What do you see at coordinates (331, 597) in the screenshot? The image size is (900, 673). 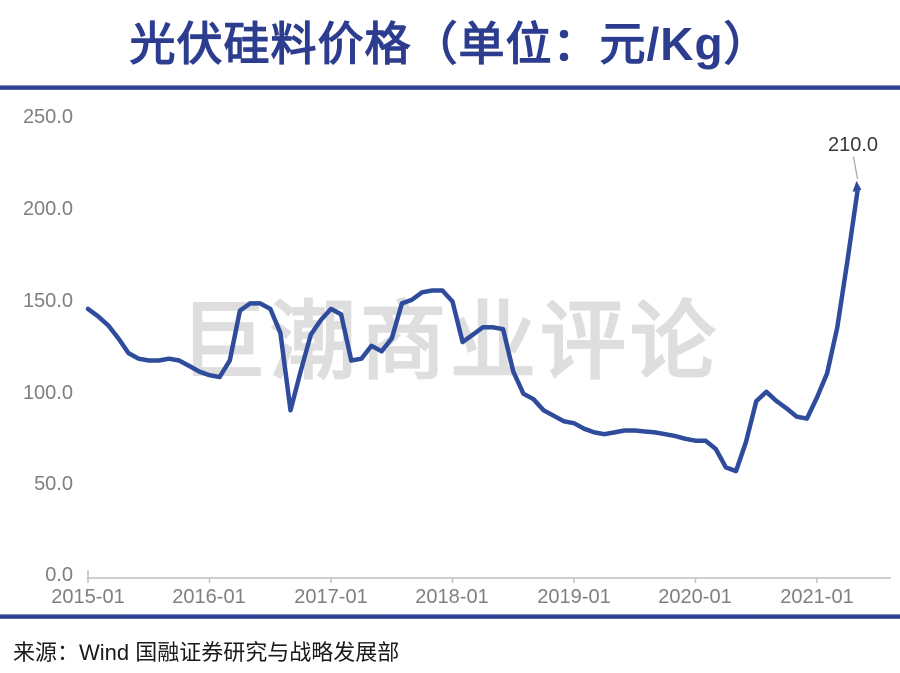 I see `x-axis-label: 2017-01` at bounding box center [331, 597].